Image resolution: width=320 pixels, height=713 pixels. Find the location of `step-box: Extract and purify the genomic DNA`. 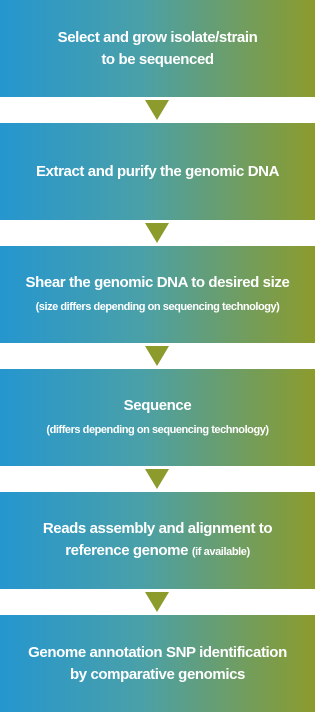

step-box: Extract and purify the genomic DNA is located at coordinates (157, 171).